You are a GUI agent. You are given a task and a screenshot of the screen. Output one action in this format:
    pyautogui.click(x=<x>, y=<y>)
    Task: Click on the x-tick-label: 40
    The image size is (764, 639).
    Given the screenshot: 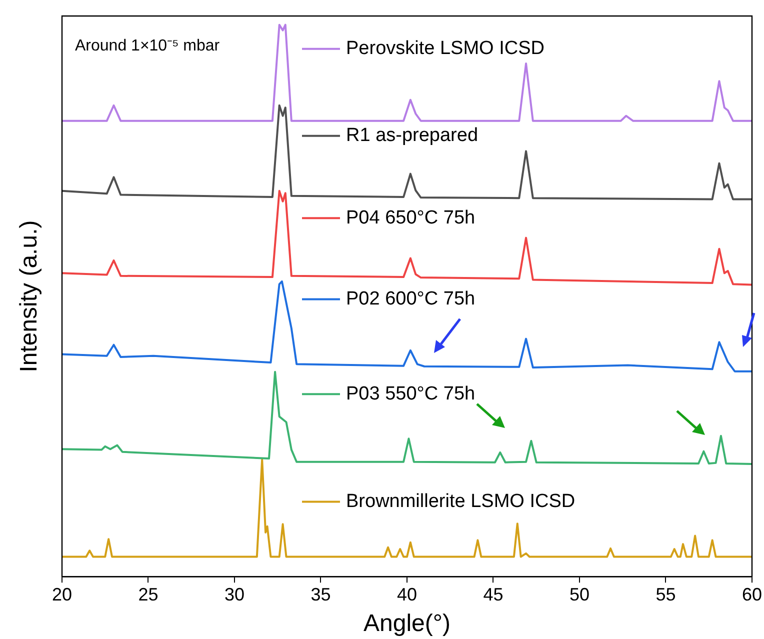 What is the action you would take?
    pyautogui.click(x=407, y=594)
    